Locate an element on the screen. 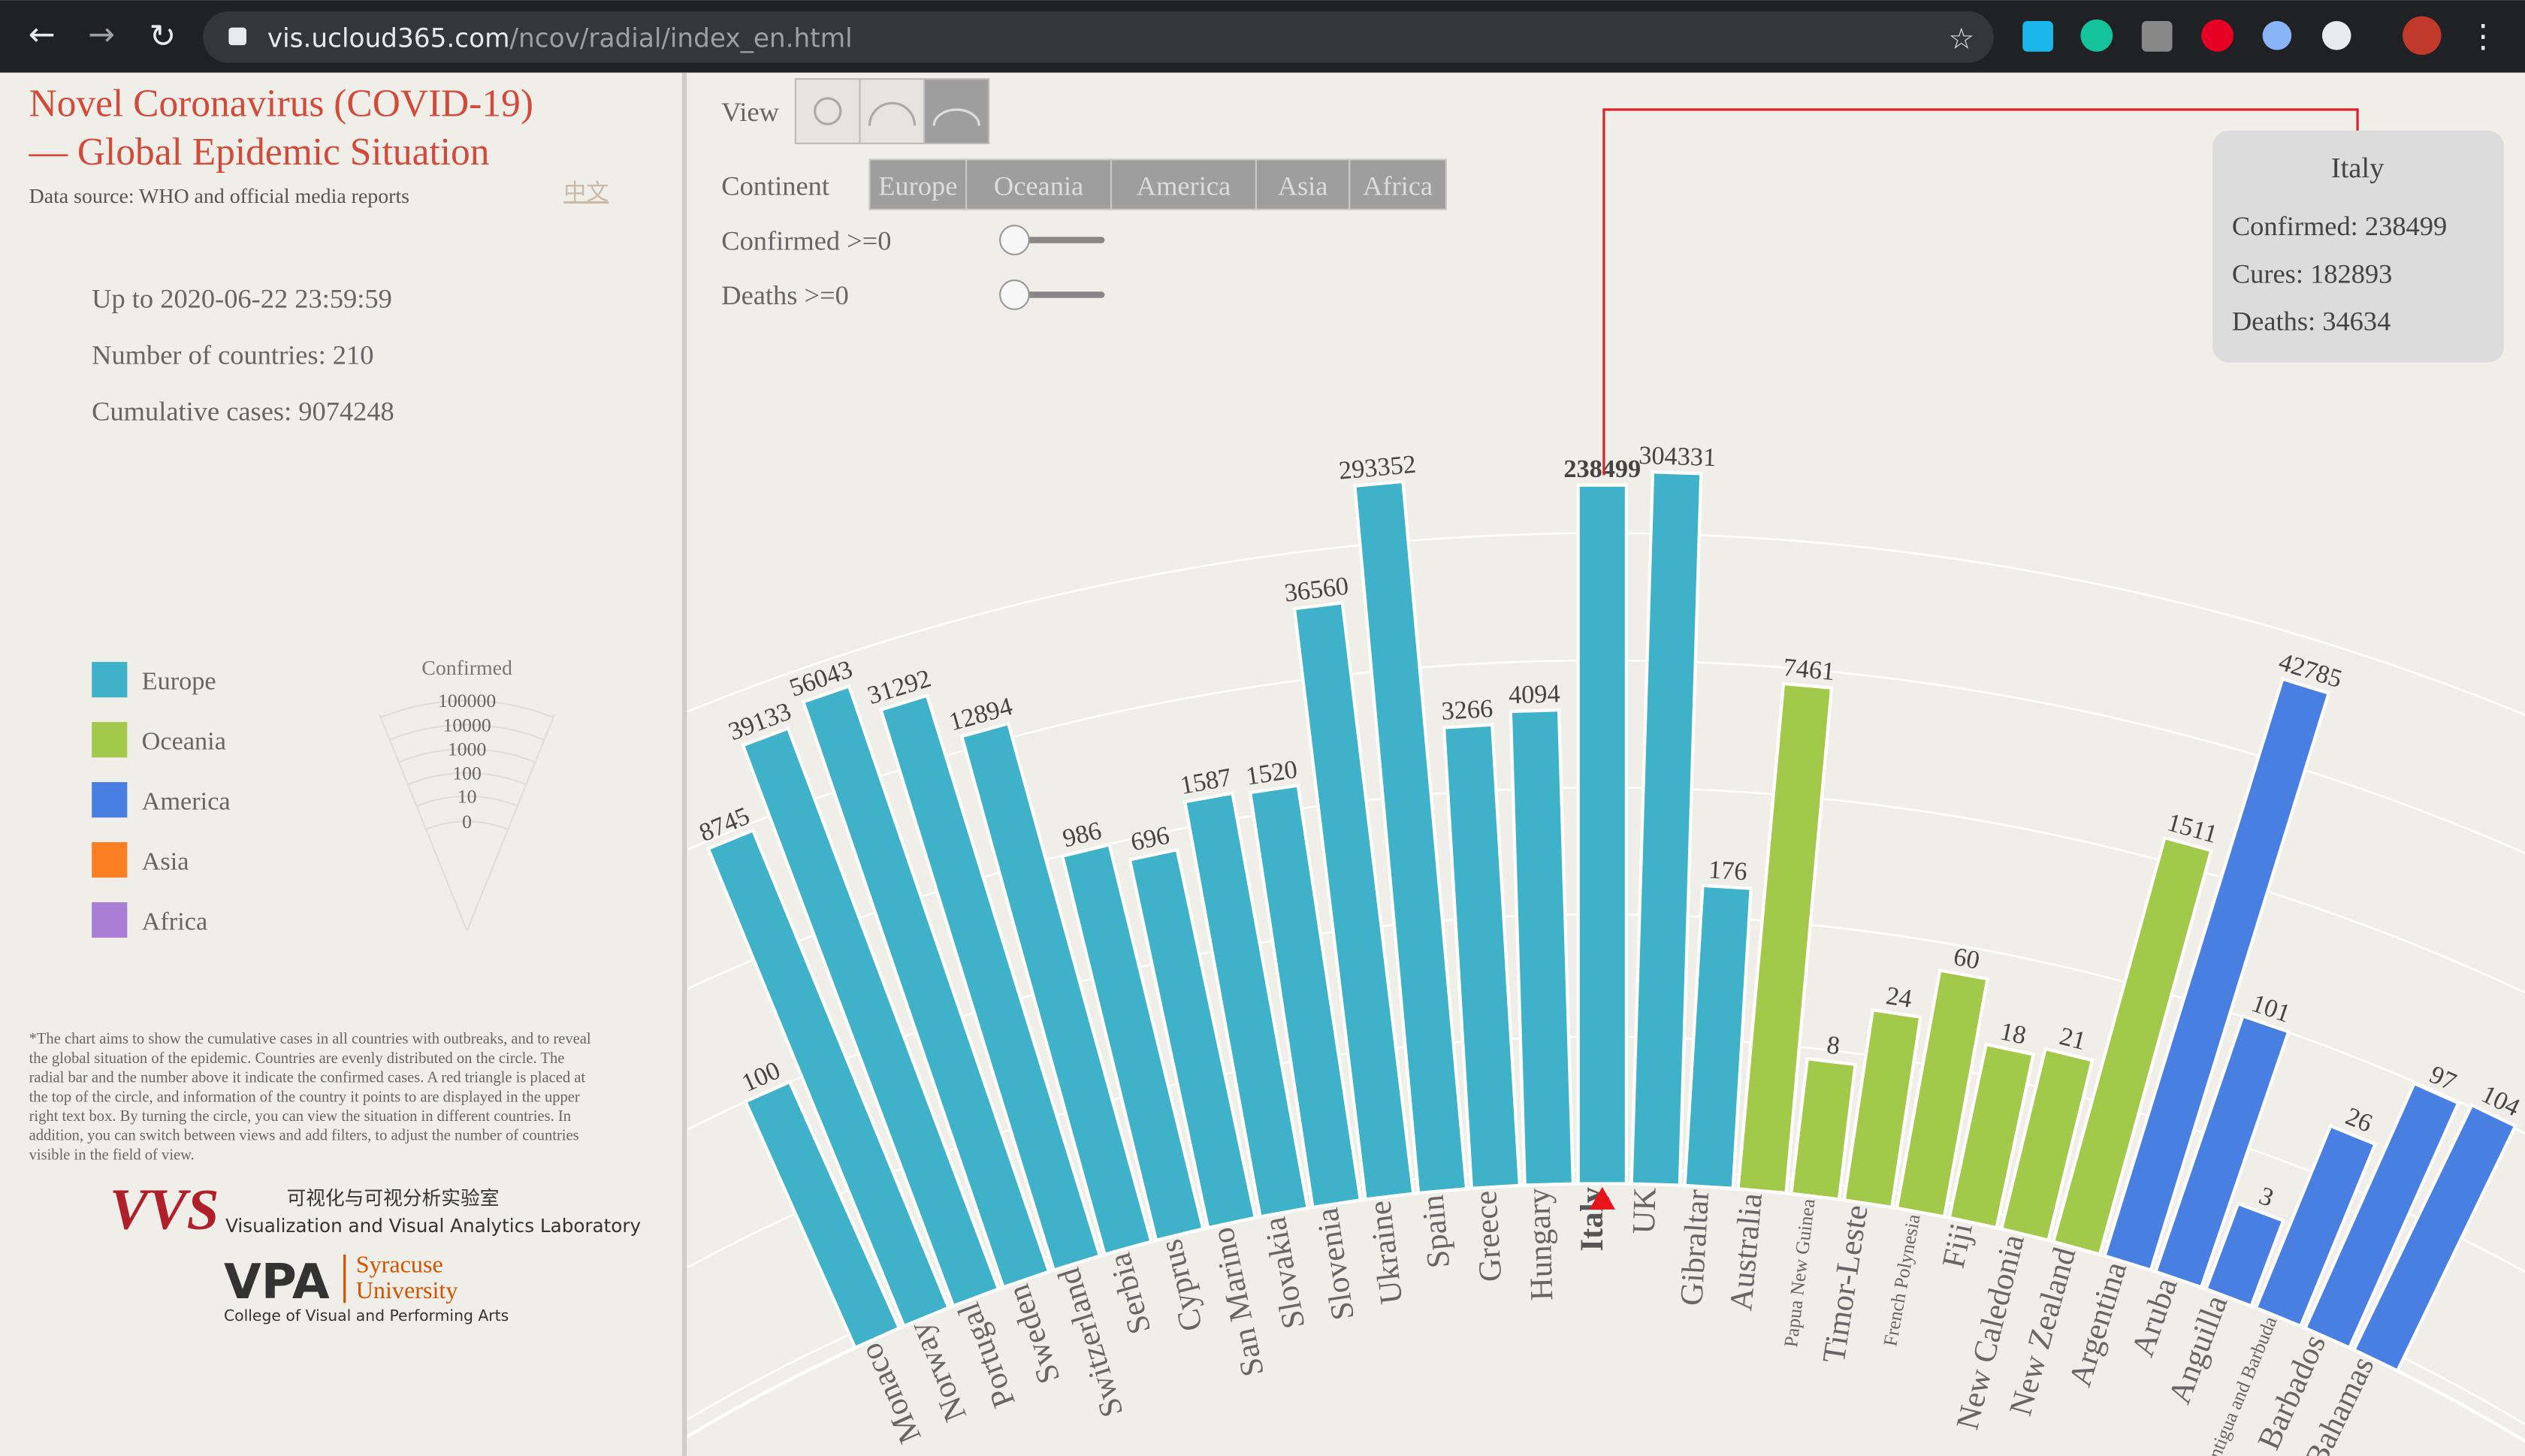 The image size is (2525, 1456). title: Novel Coronavirus (COVID-19) is located at coordinates (281, 103).